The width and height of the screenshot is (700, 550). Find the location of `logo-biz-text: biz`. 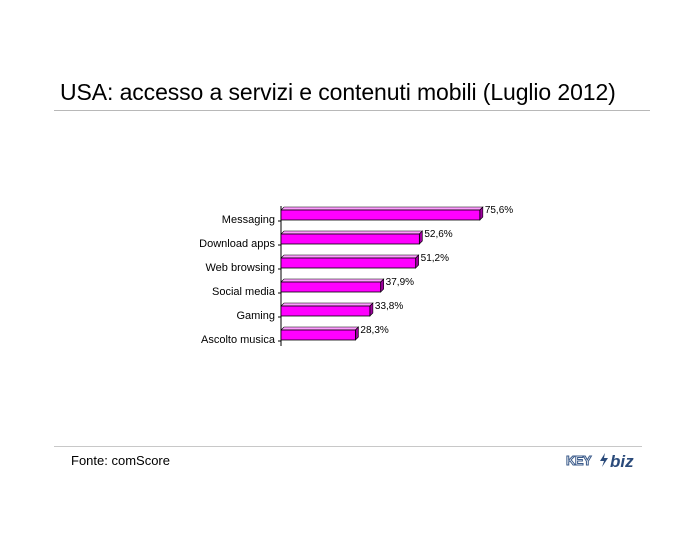

logo-biz-text: biz is located at coordinates (622, 461).